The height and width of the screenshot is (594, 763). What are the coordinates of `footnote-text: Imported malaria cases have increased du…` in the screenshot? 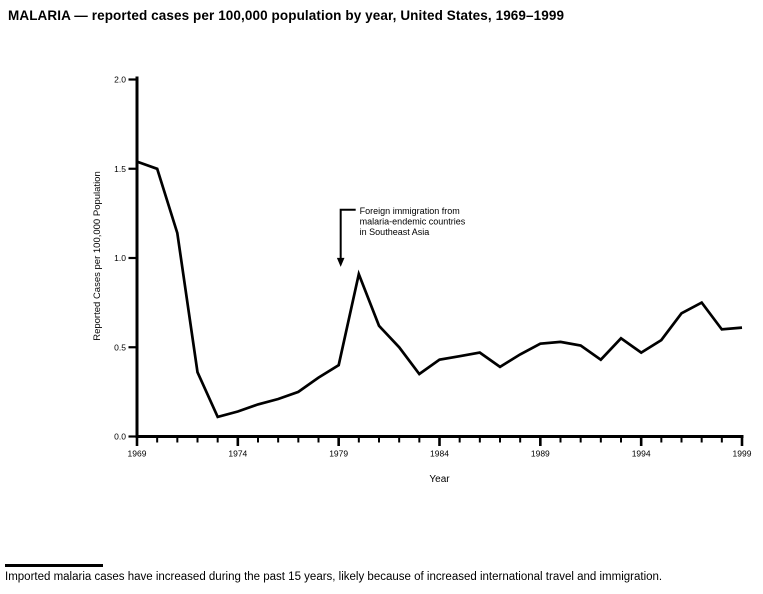 It's located at (334, 577).